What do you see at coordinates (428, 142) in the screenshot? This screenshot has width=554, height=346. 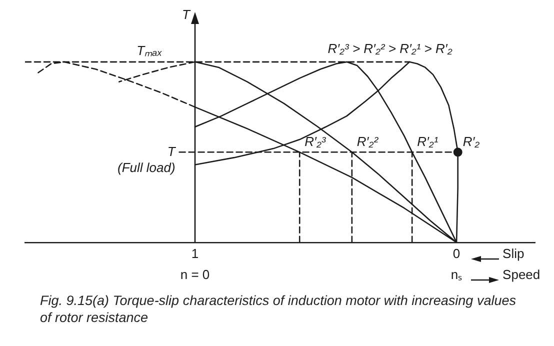 I see `series-label: R′₂¹` at bounding box center [428, 142].